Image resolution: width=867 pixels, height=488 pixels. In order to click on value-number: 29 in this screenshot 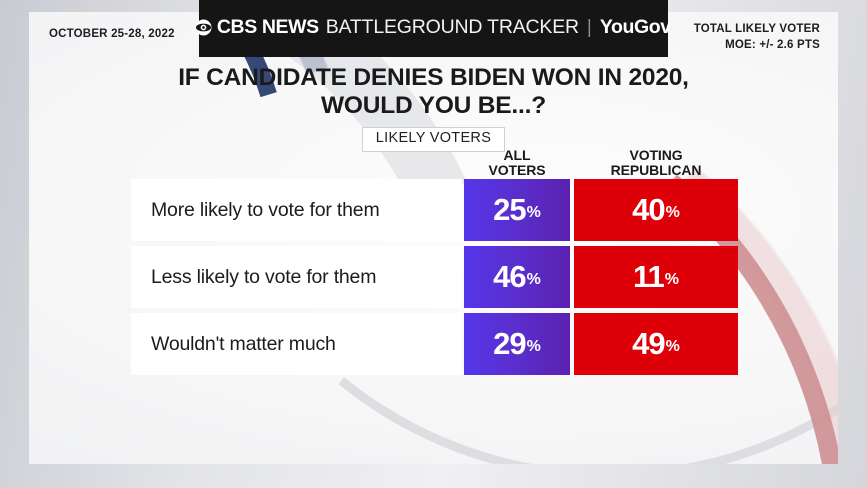, I will do `click(509, 343)`.